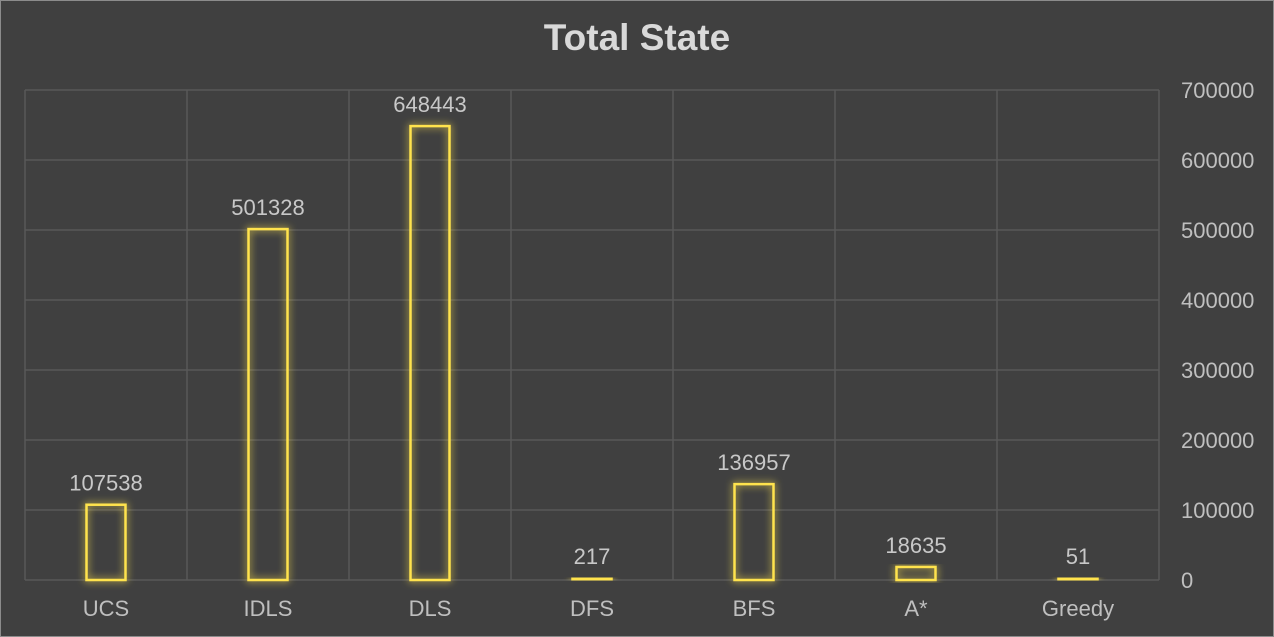 The height and width of the screenshot is (637, 1274). Describe the element at coordinates (1217, 440) in the screenshot. I see `y-tick-label: 200000` at that location.